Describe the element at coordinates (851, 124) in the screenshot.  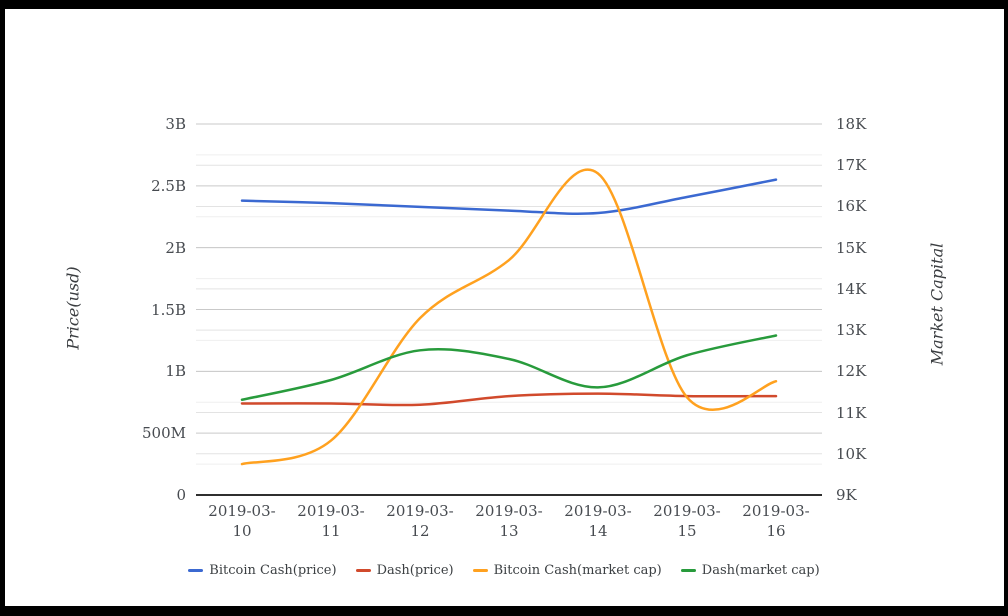
I see `y-axis-right-tick: 18K` at that location.